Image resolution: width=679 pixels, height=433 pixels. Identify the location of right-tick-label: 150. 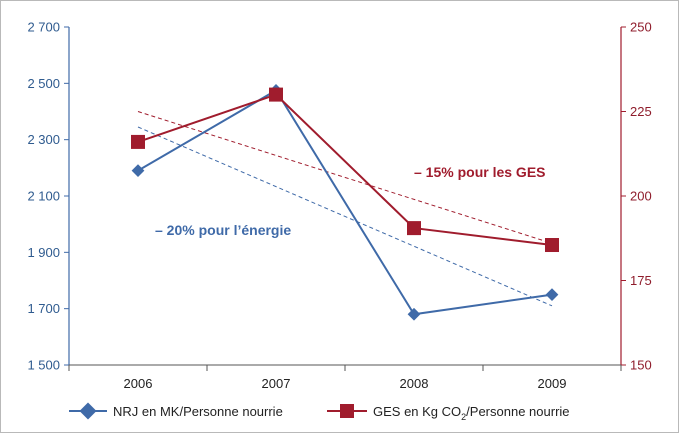
(641, 365).